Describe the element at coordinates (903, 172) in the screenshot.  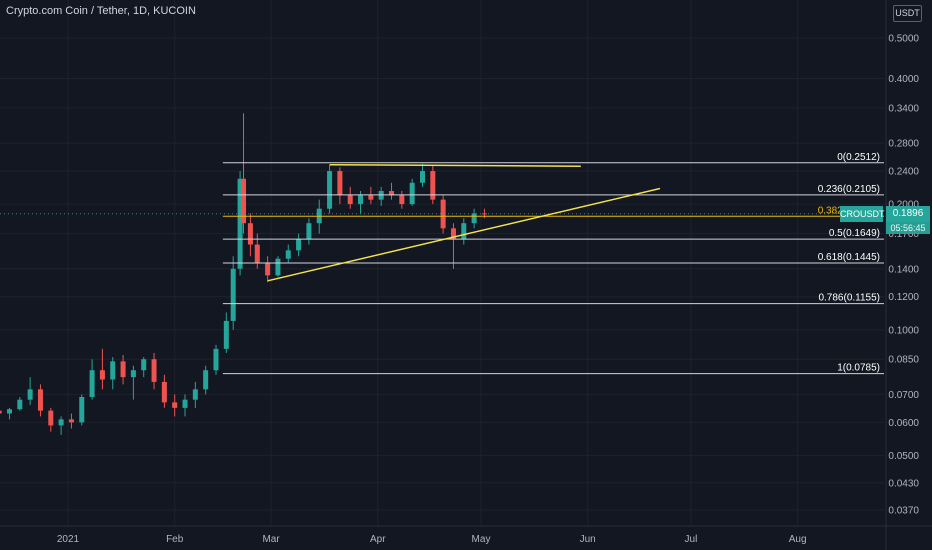
I see `price-tick-label: 0.2400` at that location.